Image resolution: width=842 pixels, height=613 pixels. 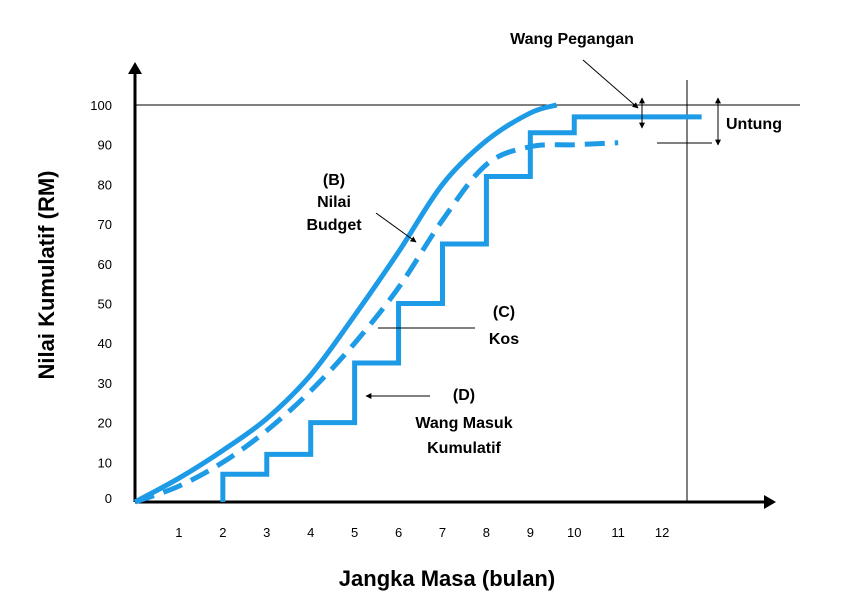 I want to click on x-tick-label-1: 1, so click(x=178, y=532).